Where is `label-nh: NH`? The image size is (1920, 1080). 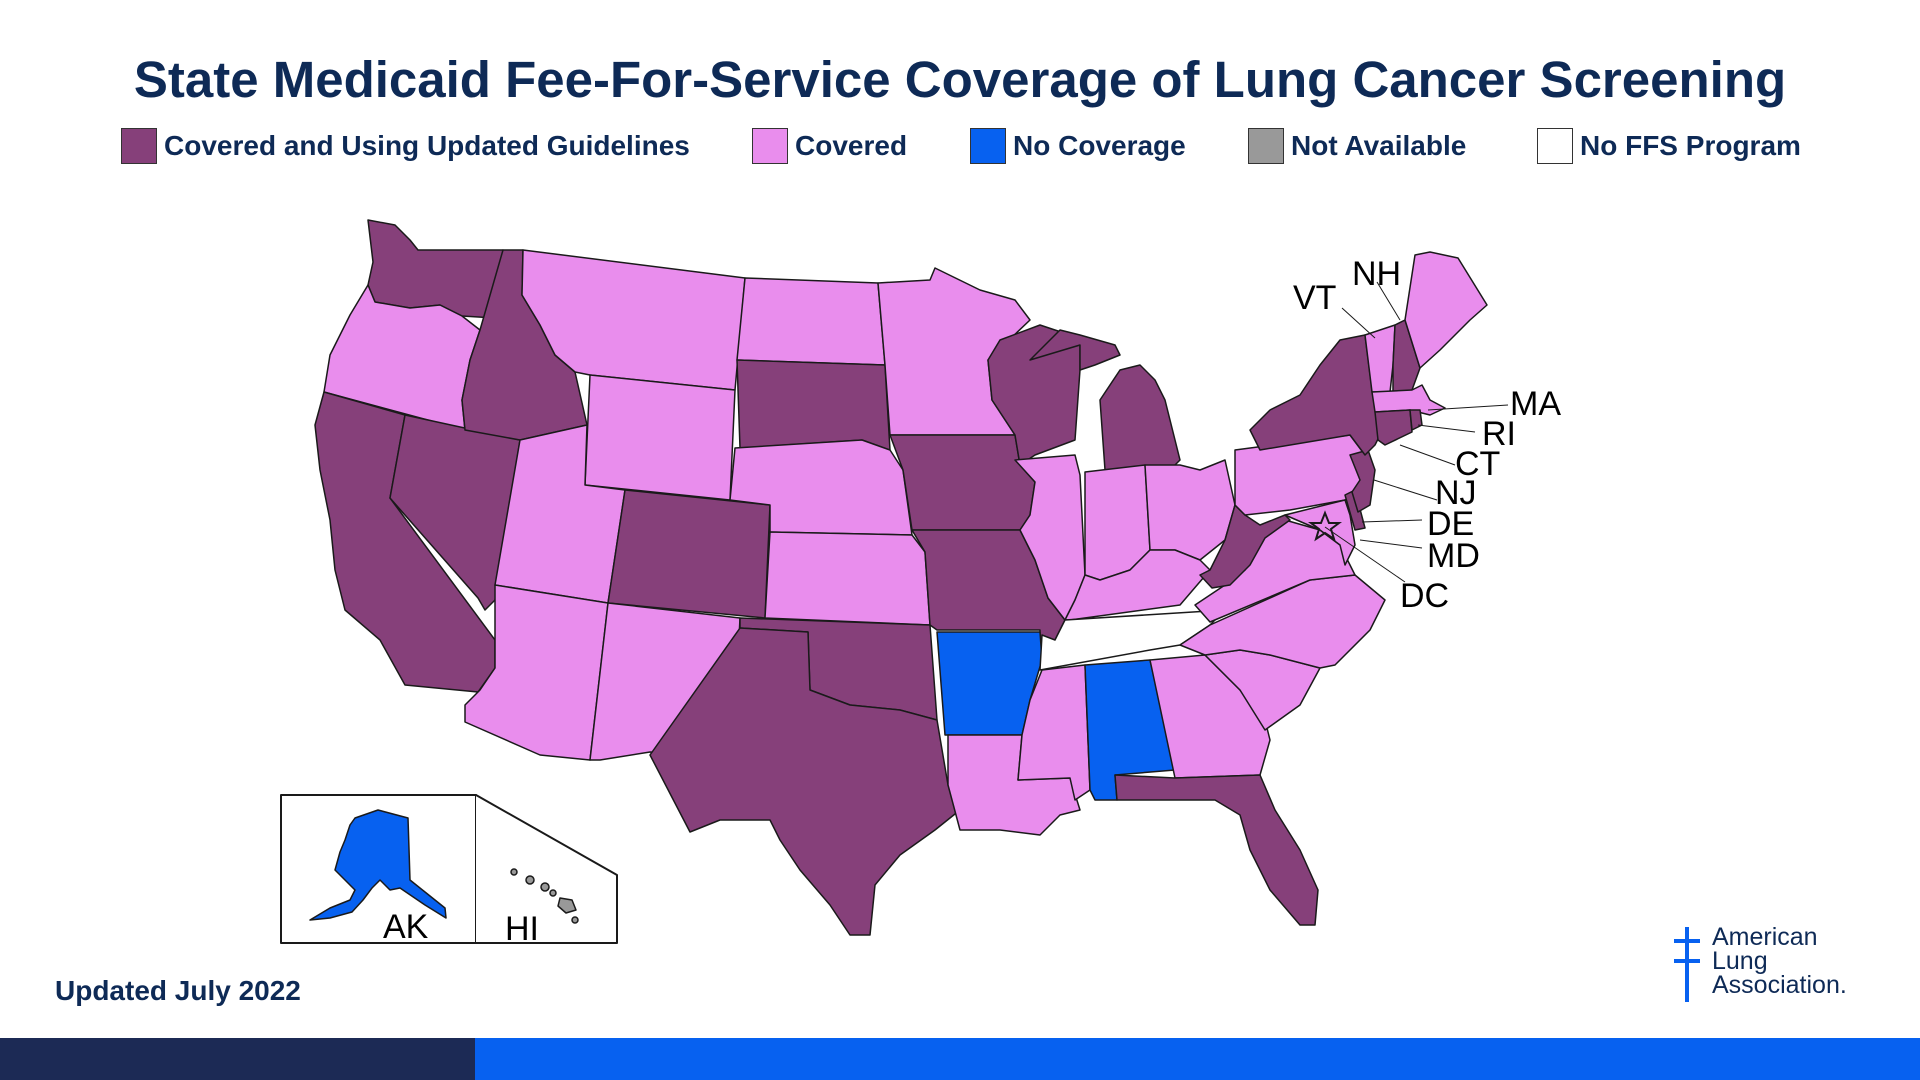 label-nh: NH is located at coordinates (1376, 274).